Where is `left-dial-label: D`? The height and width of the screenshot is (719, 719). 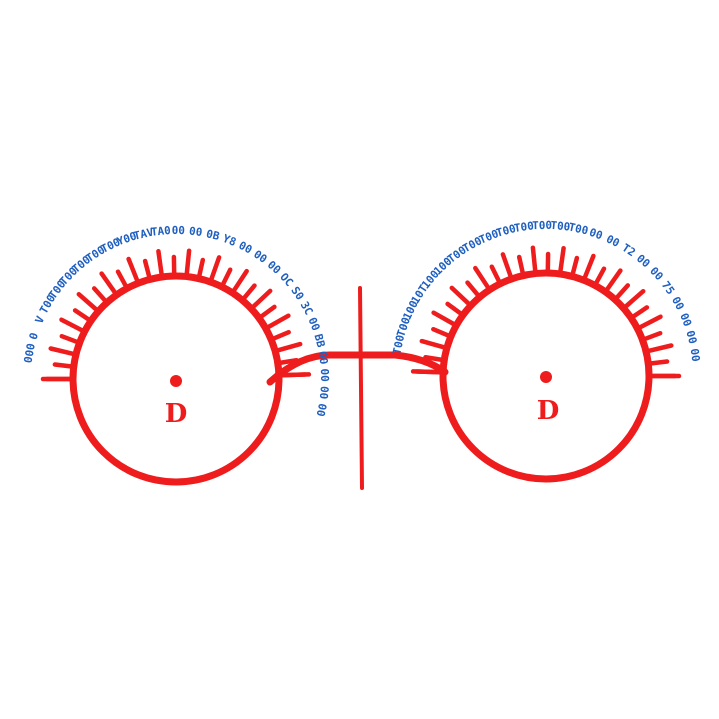
left-dial-label: D is located at coordinates (176, 414).